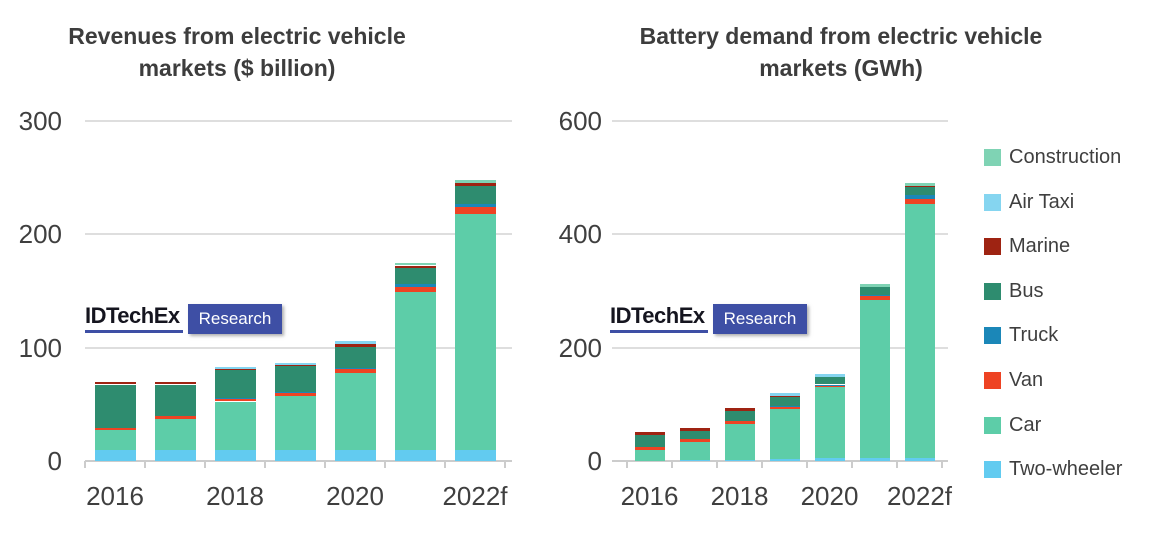 This screenshot has height=544, width=1167. Describe the element at coordinates (40, 347) in the screenshot. I see `y-axis-tick-label: 100` at that location.